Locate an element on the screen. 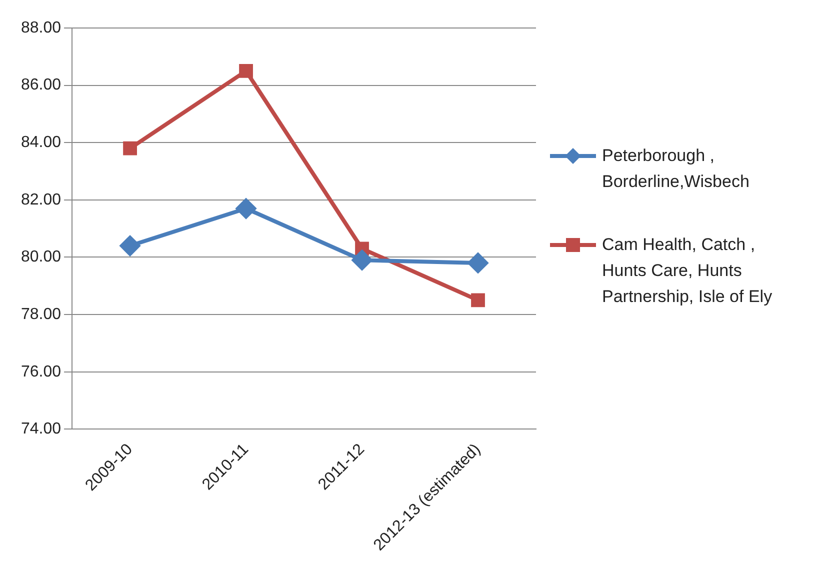  y-tick-label: 88.00 is located at coordinates (41, 27).